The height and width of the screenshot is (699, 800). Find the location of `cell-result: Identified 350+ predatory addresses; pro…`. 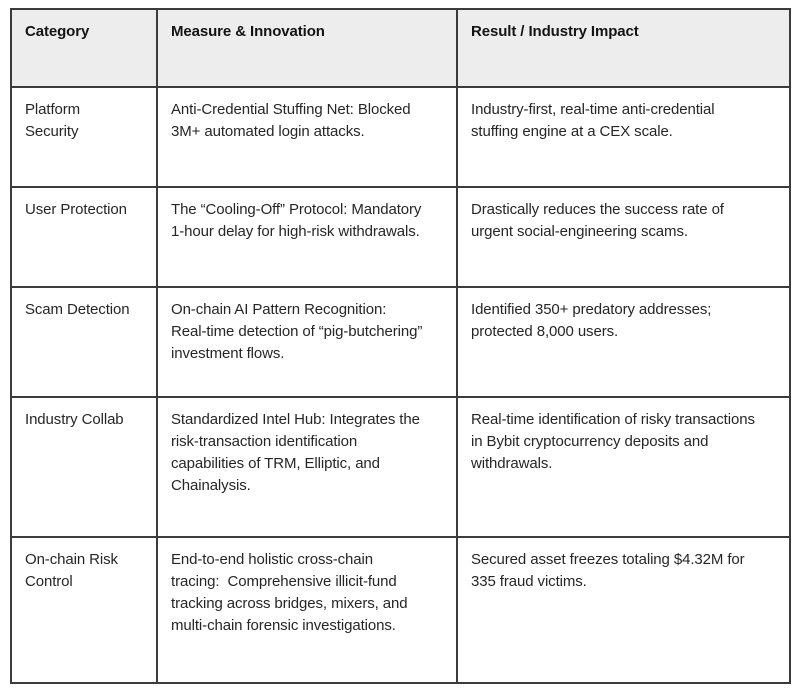

cell-result: Identified 350+ predatory addresses; pro… is located at coordinates (623, 342).